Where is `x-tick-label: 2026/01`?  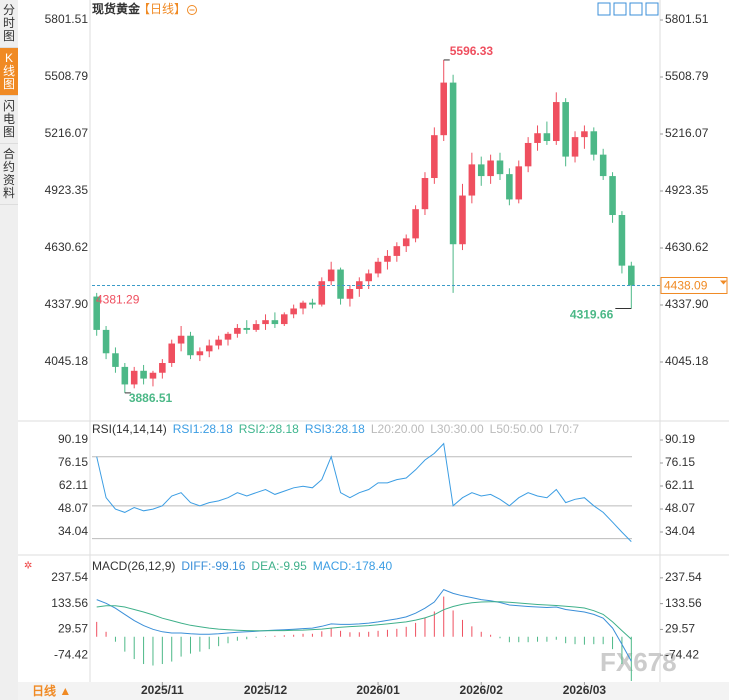 x-tick-label: 2026/01 is located at coordinates (378, 690).